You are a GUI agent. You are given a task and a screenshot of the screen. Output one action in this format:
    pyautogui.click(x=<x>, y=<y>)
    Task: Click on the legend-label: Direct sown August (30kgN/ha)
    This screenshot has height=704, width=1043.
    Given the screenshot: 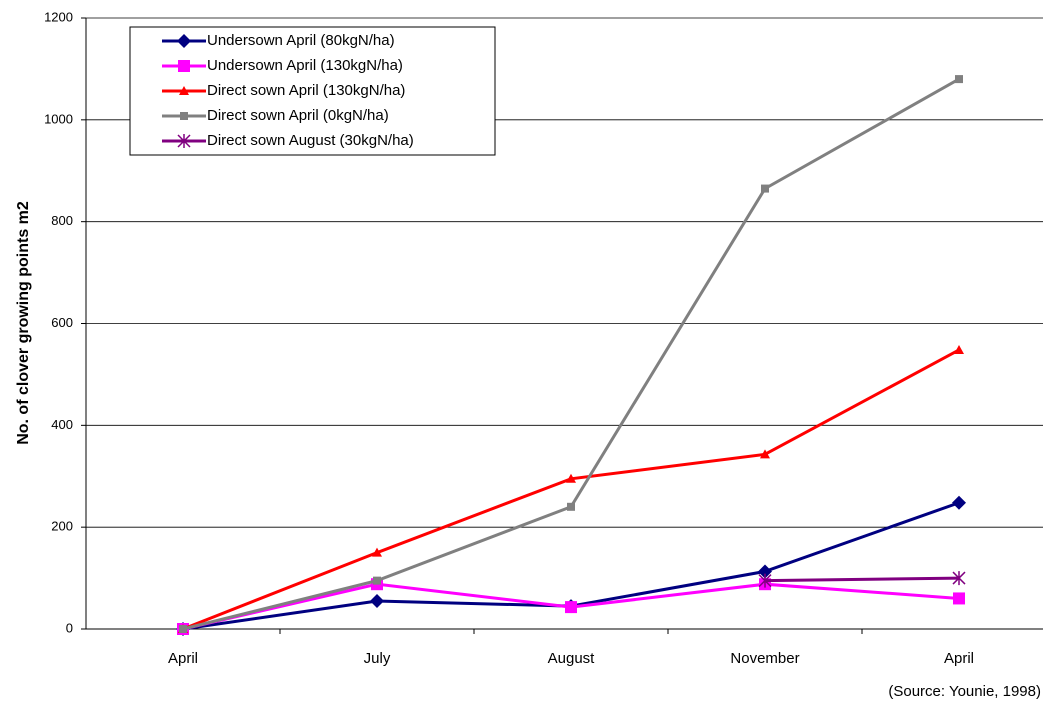 What is the action you would take?
    pyautogui.click(x=310, y=140)
    